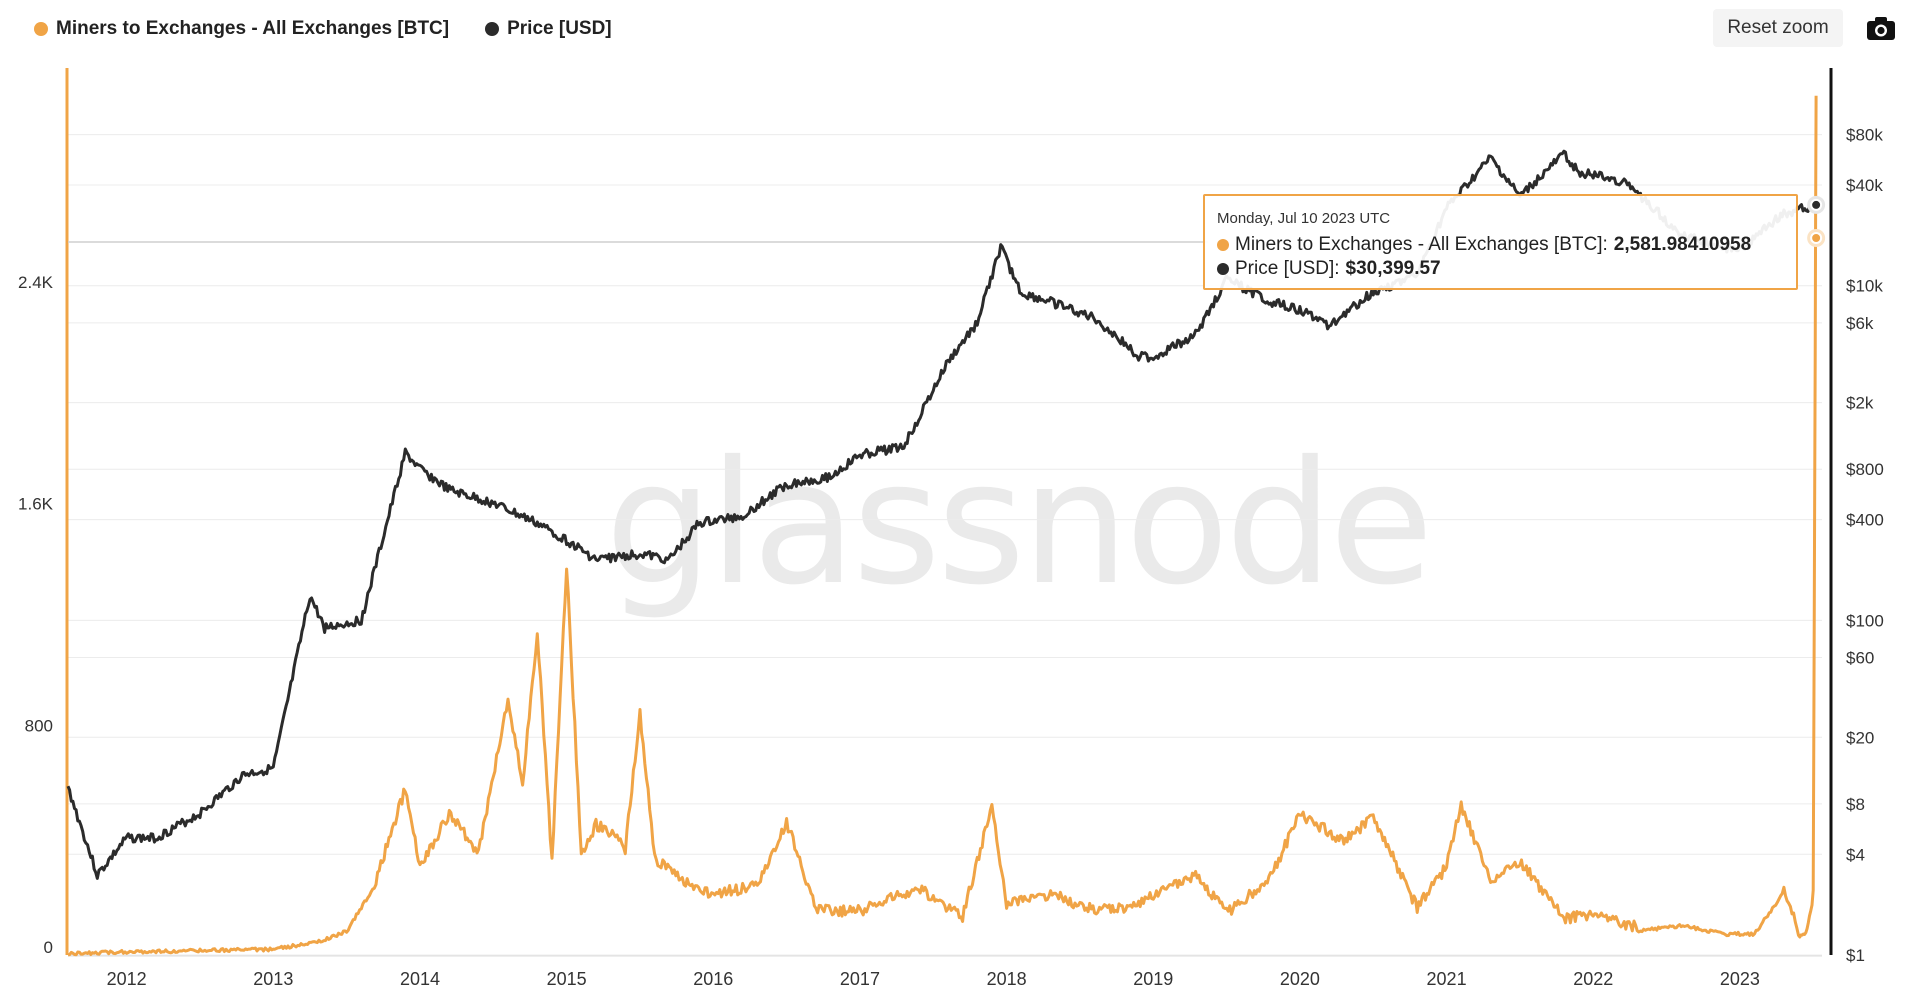  I want to click on right-tick-label: $20, so click(1860, 737).